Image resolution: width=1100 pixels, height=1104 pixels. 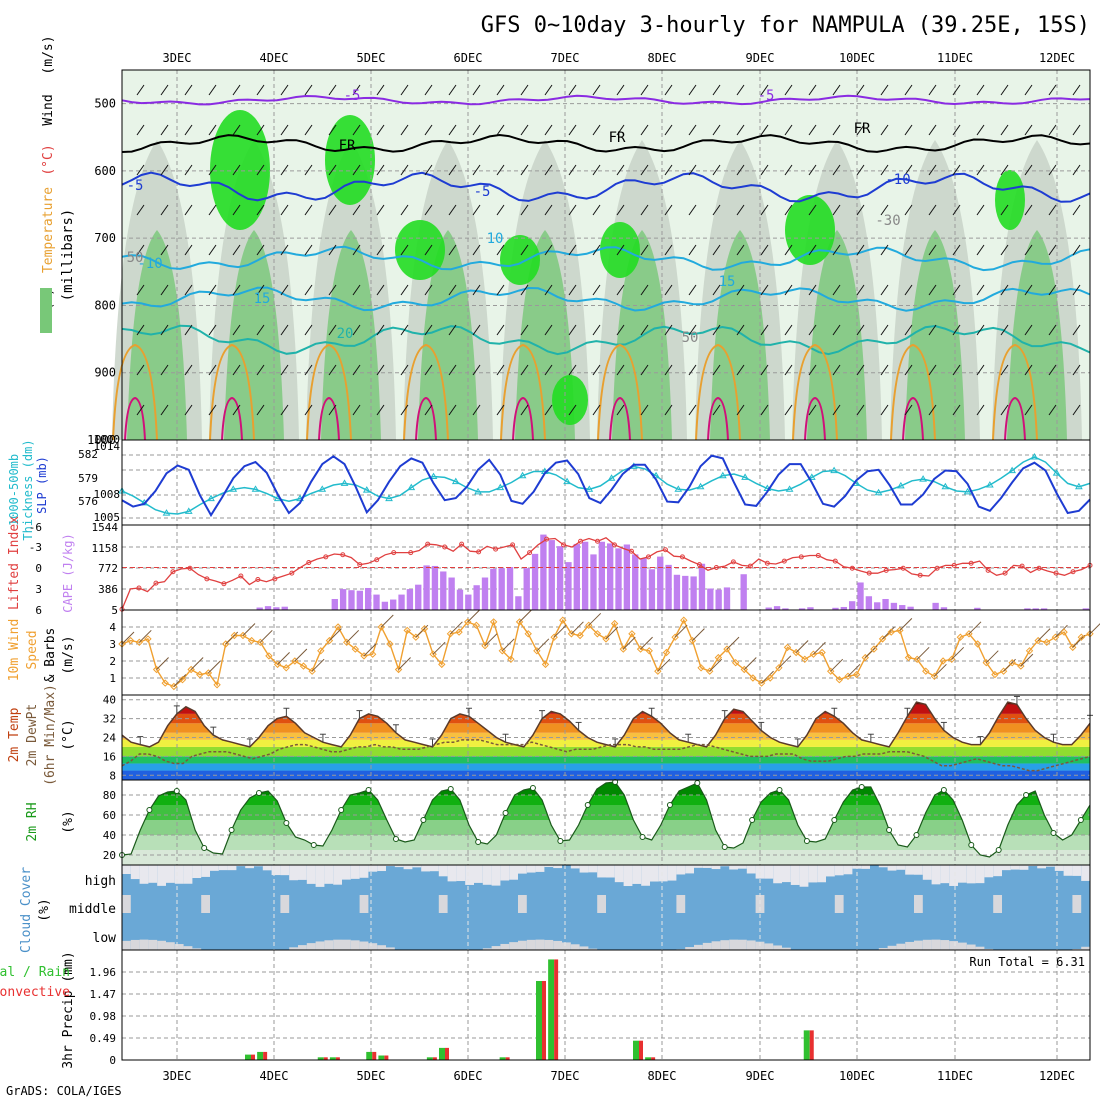 What do you see at coordinates (662, 1076) in the screenshot?
I see `date-label-bottom: 8DEC` at bounding box center [662, 1076].